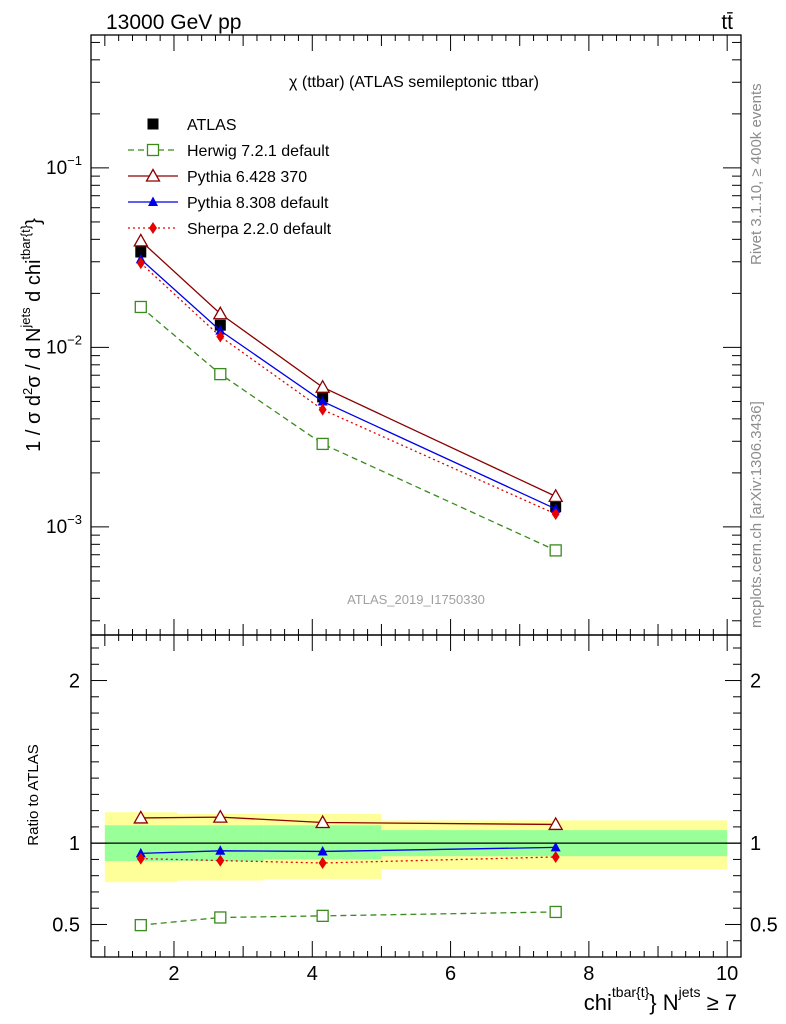 The height and width of the screenshot is (1024, 786). Describe the element at coordinates (247, 177) in the screenshot. I see `legend-label: Pythia 6.428 370` at that location.